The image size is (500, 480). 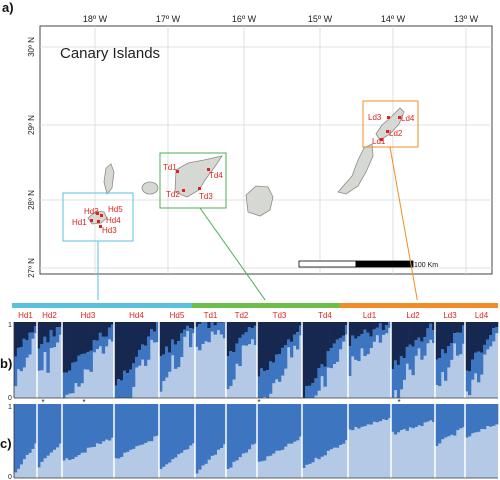 I want to click on lanzarote-group-bar, so click(x=419, y=305).